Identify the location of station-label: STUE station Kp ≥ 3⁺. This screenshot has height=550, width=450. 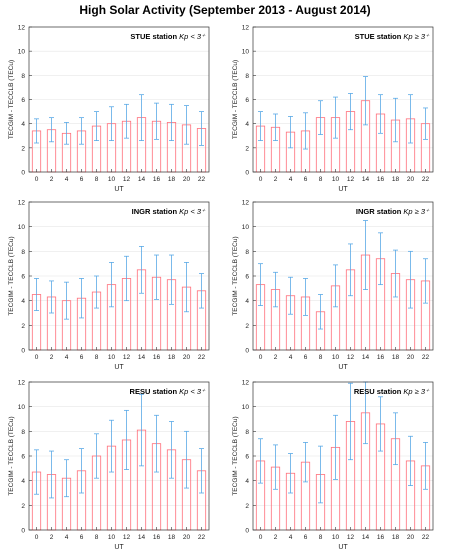
(392, 36).